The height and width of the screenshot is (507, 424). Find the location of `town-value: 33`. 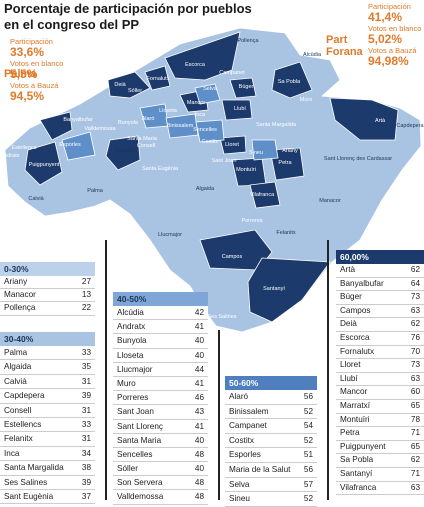

town-value: 33 is located at coordinates (86, 424).